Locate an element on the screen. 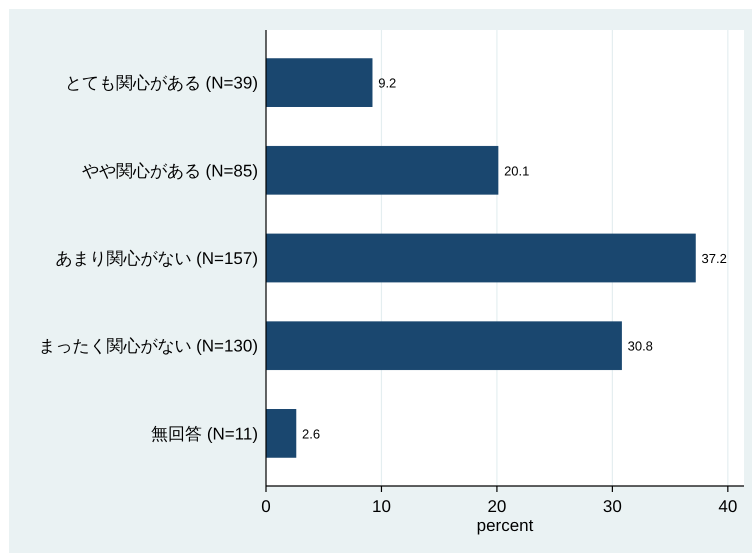  data-label: 20.1 is located at coordinates (517, 170).